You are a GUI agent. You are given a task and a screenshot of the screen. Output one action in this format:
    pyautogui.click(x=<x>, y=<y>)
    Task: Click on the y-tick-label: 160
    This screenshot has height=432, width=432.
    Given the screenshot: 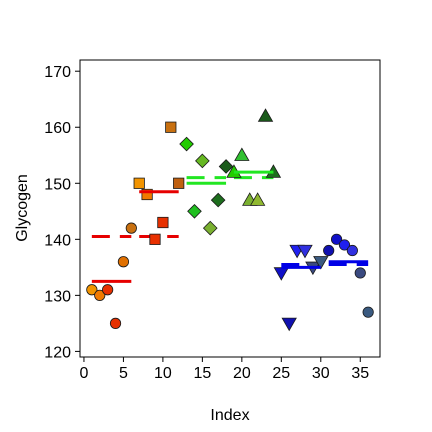 What is the action you would take?
    pyautogui.click(x=57, y=128)
    